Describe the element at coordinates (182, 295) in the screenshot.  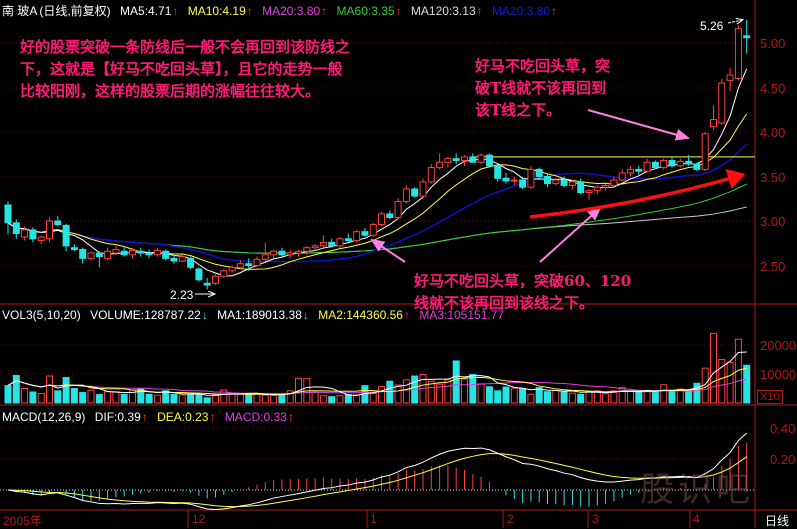
I see `low-price-label: 2.23` at that location.